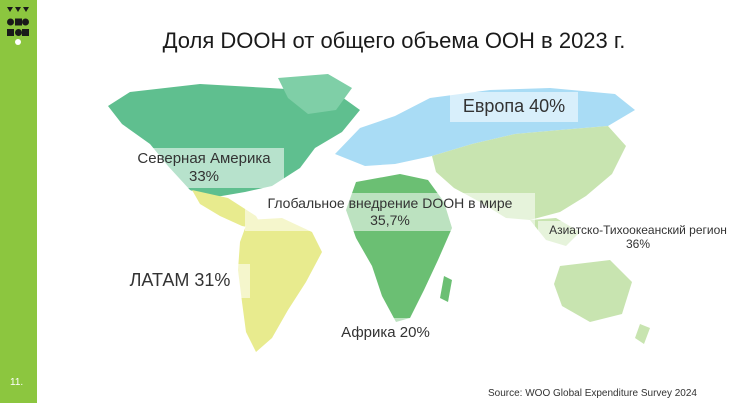 The image size is (751, 403). What do you see at coordinates (18, 201) in the screenshot?
I see `brand-sidebar: 11.` at bounding box center [18, 201].